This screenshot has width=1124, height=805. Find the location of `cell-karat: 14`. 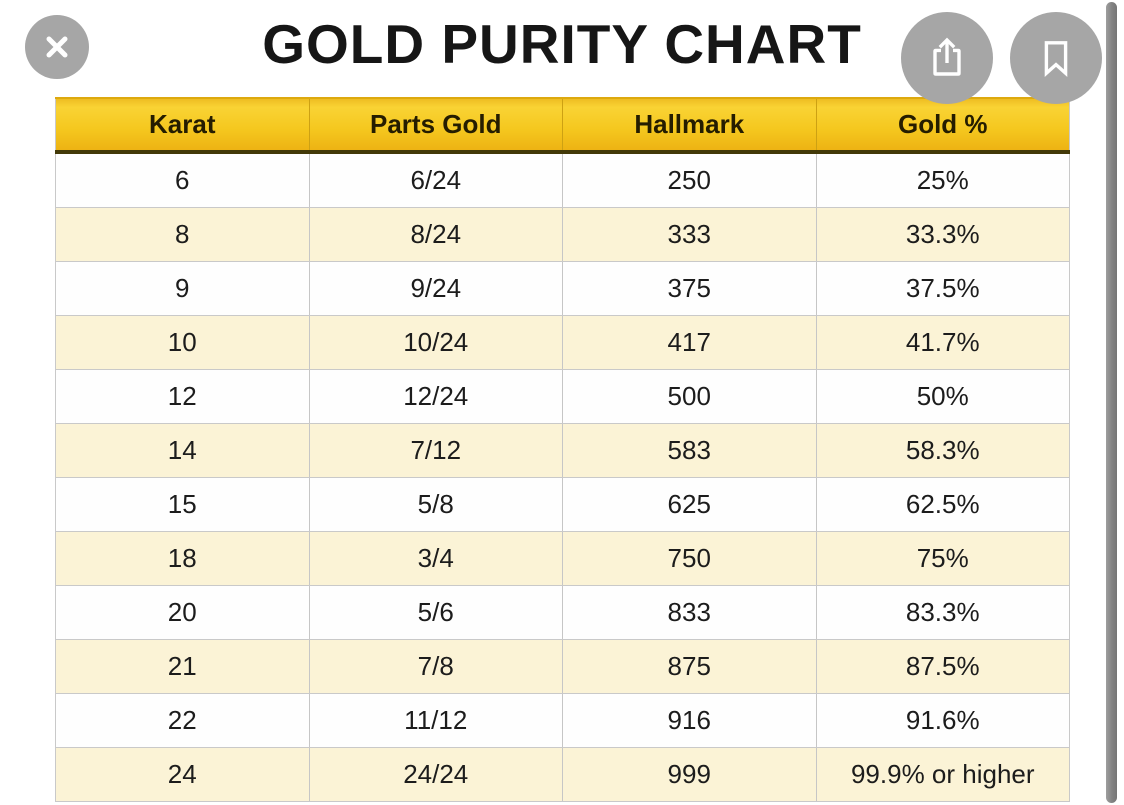

cell-karat: 14 is located at coordinates (182, 450).